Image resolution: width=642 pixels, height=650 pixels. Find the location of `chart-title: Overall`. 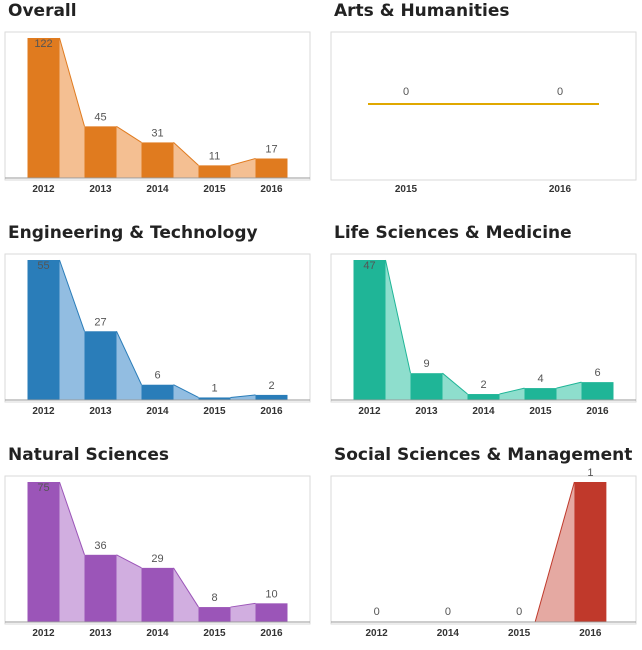

chart-title: Overall is located at coordinates (42, 11).